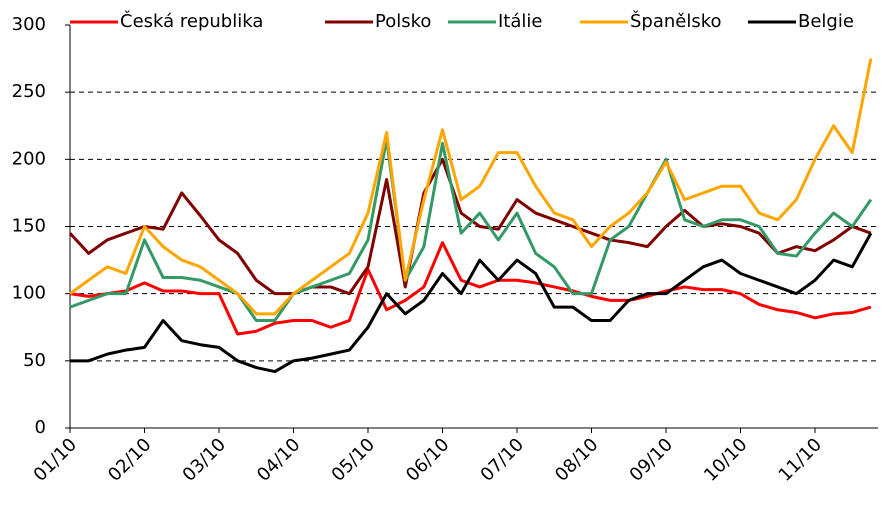  I want to click on legend-label: Itálie, so click(520, 21).